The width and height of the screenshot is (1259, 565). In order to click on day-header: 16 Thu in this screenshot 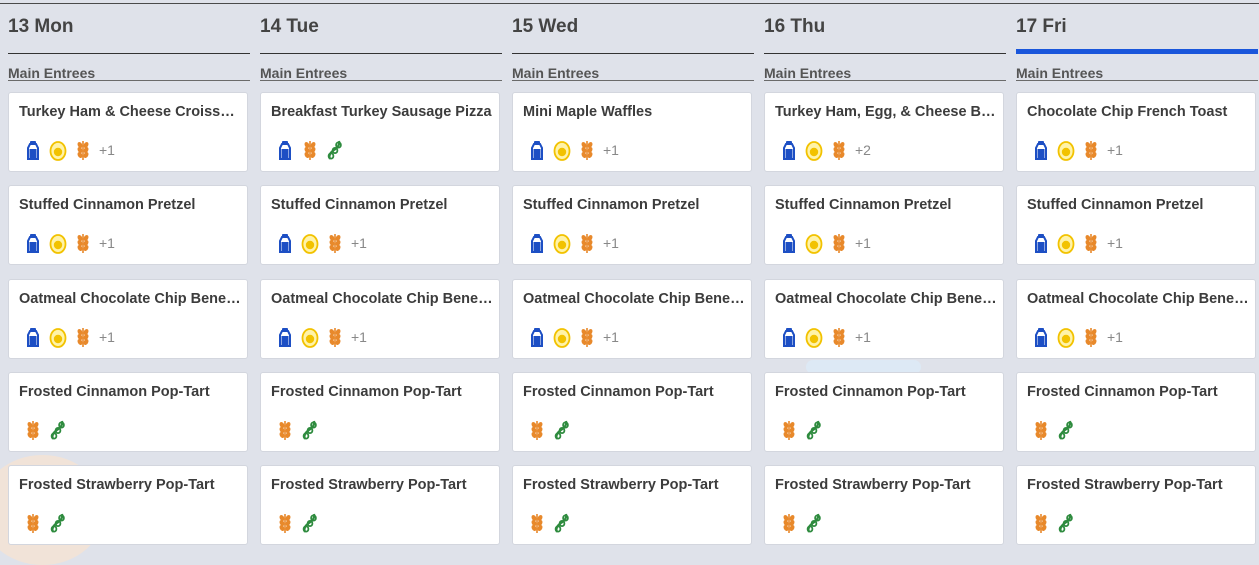, I will do `click(795, 26)`.